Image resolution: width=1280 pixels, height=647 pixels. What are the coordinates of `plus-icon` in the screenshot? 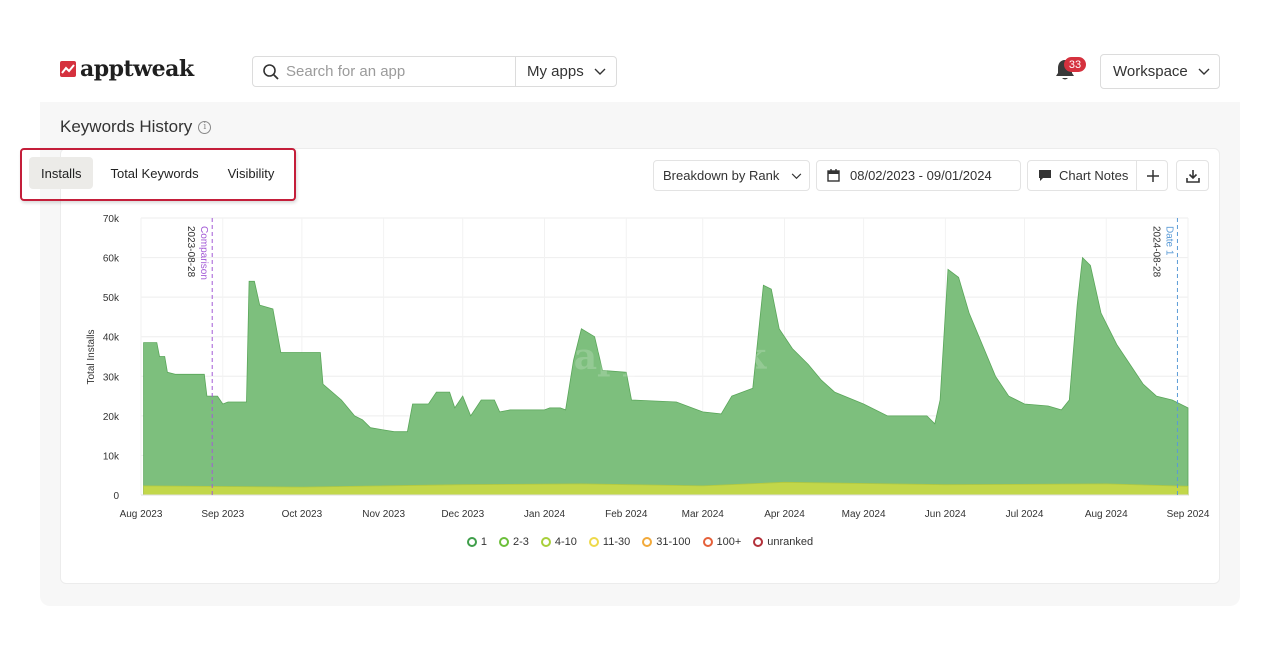 It's located at (1152, 175).